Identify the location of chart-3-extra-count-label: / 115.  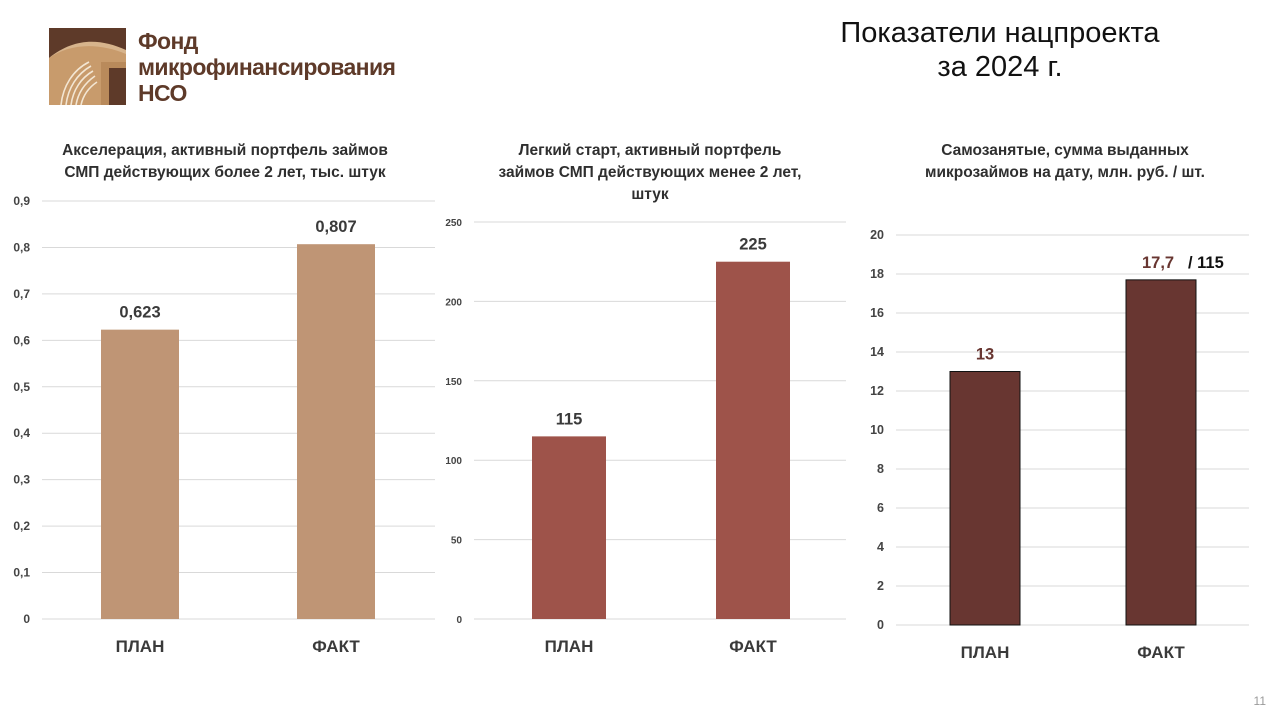
(1206, 263).